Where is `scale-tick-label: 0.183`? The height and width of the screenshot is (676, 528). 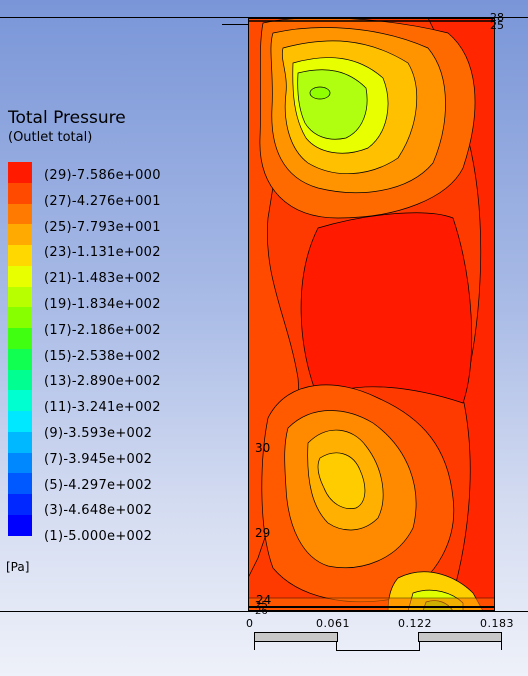 scale-tick-label: 0.183 is located at coordinates (497, 623).